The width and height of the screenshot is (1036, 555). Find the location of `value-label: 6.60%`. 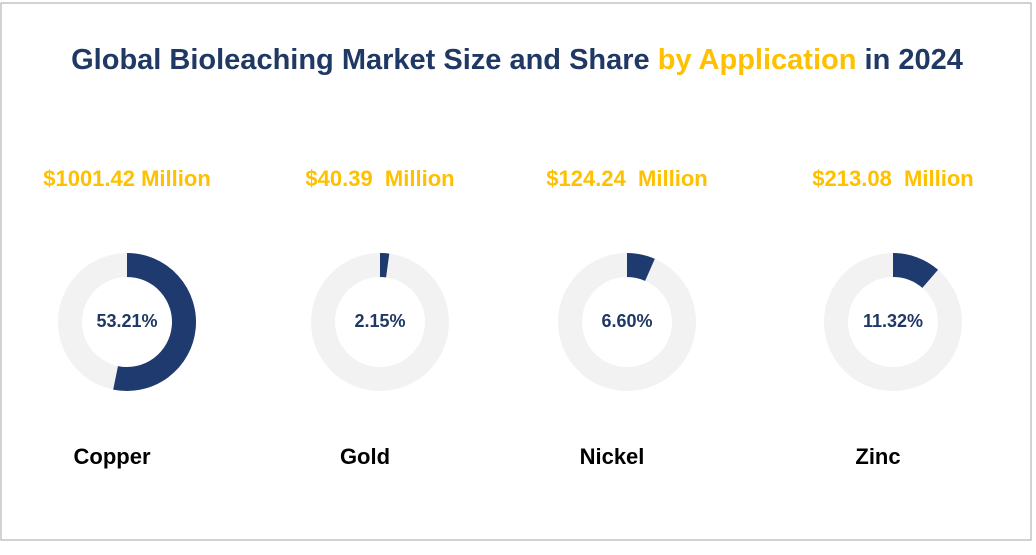

value-label: 6.60% is located at coordinates (626, 321).